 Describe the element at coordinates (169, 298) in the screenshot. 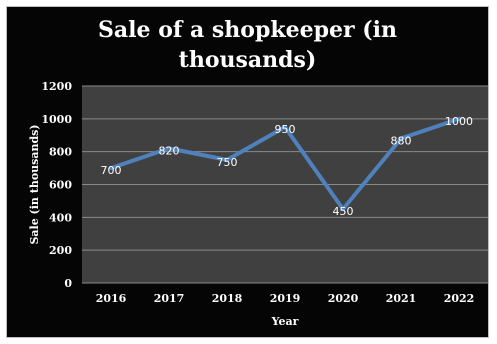

I see `x-tick-label: 2017` at that location.